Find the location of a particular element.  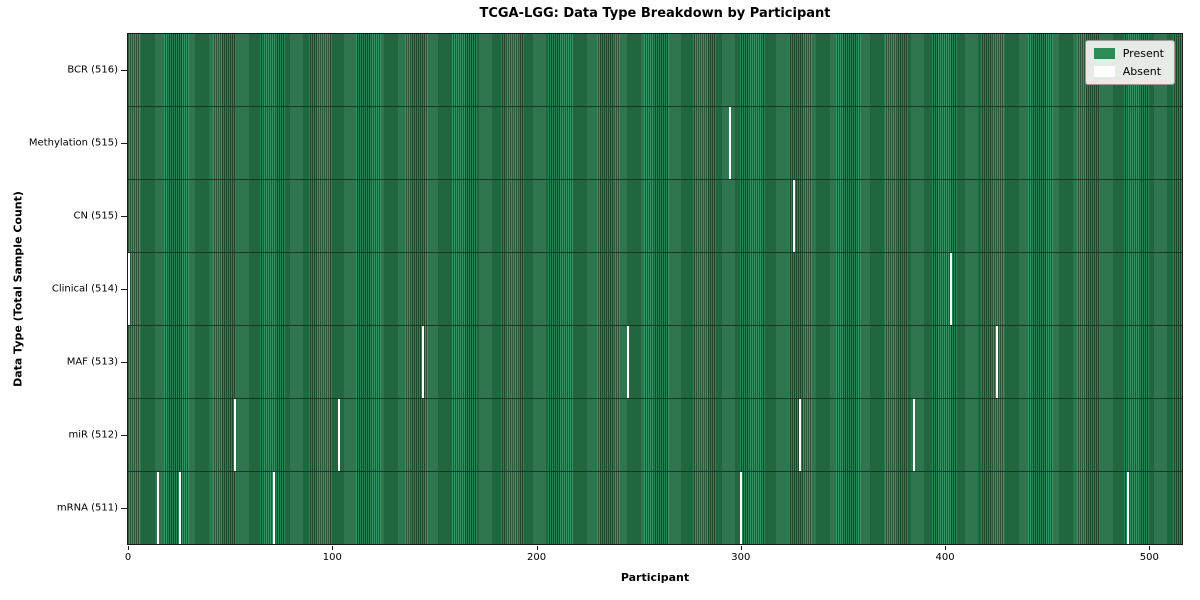

y-axis-label: Data Type (Total Sample Count) is located at coordinates (18, 289).